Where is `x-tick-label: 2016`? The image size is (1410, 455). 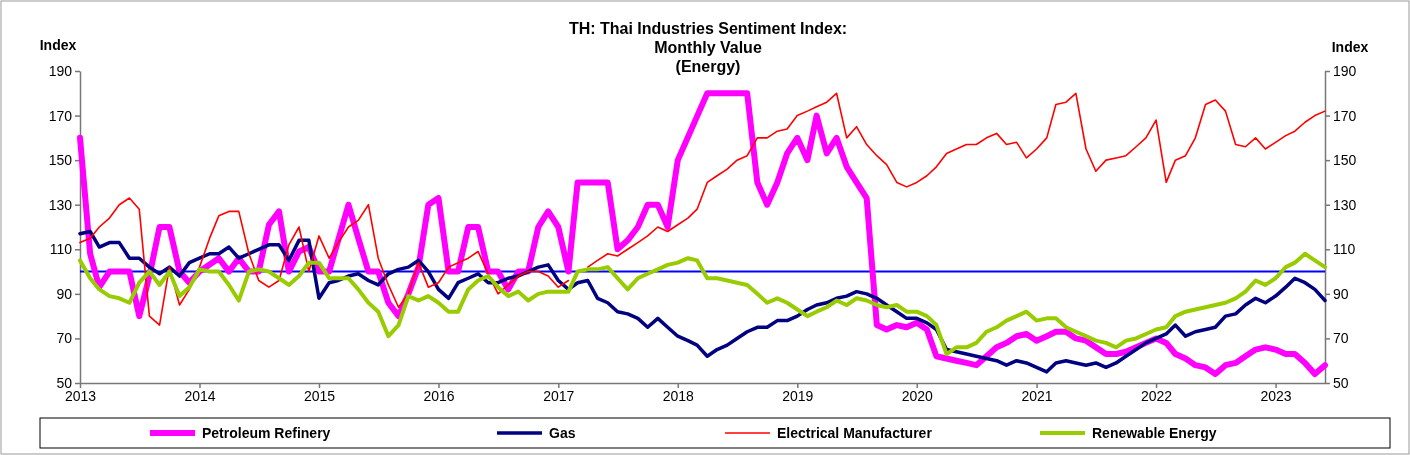 x-tick-label: 2016 is located at coordinates (439, 395).